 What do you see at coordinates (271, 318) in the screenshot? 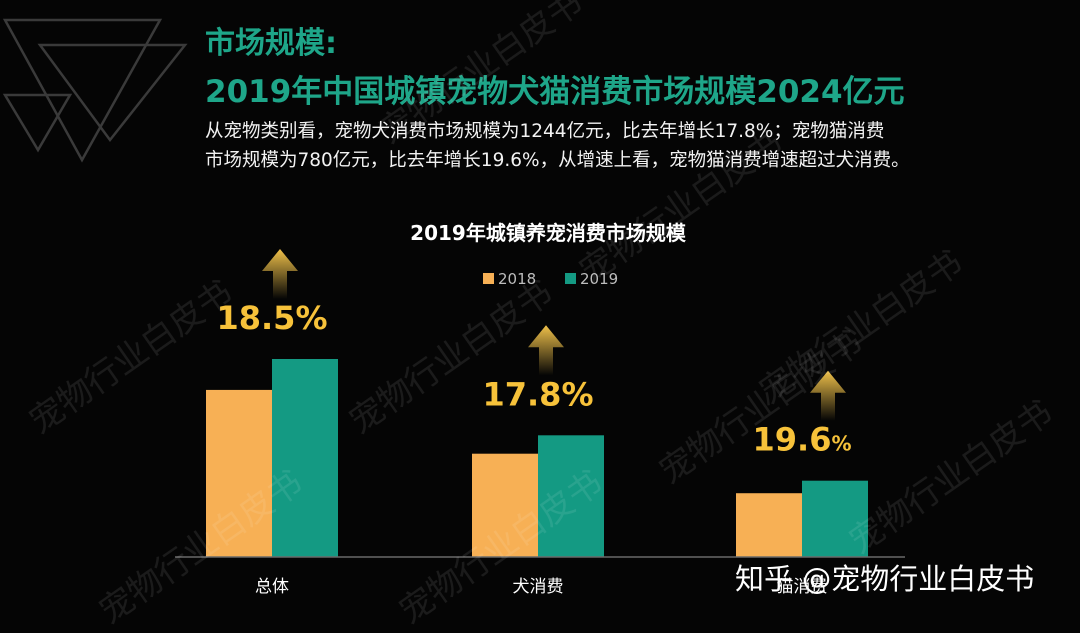
I see `growth-label-总体: 18.5%` at bounding box center [271, 318].